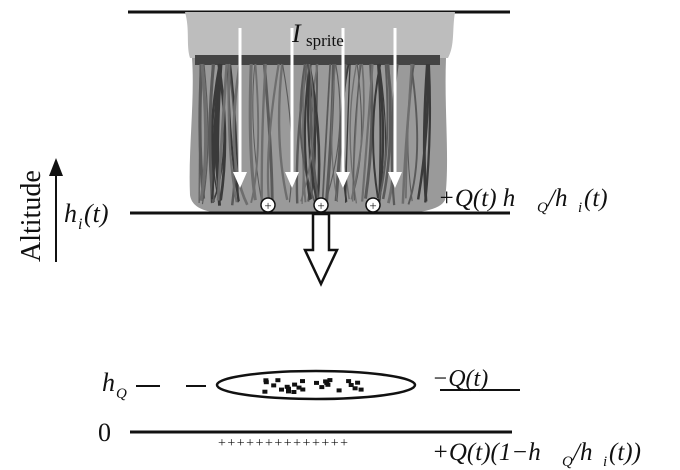  I want to click on cloud-charge-region, so click(316, 385).